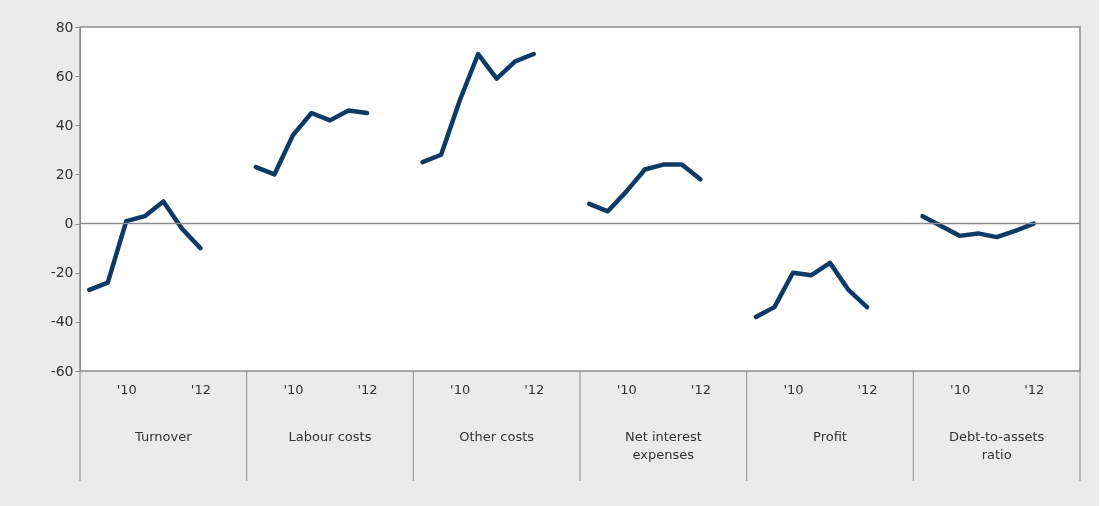 Image resolution: width=1101 pixels, height=506 pixels. I want to click on y-tick-label: -40, so click(62, 321).